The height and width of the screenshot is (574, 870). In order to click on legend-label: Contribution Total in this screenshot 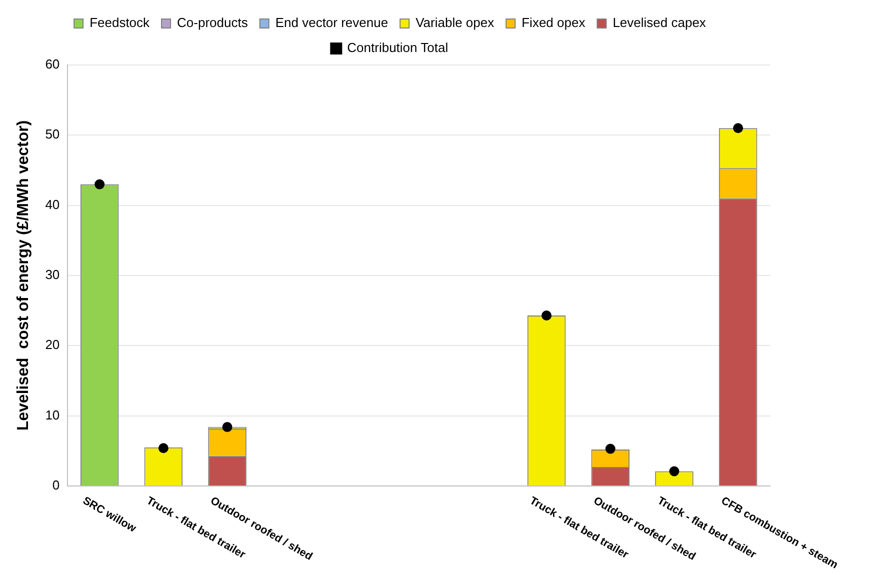, I will do `click(397, 48)`.